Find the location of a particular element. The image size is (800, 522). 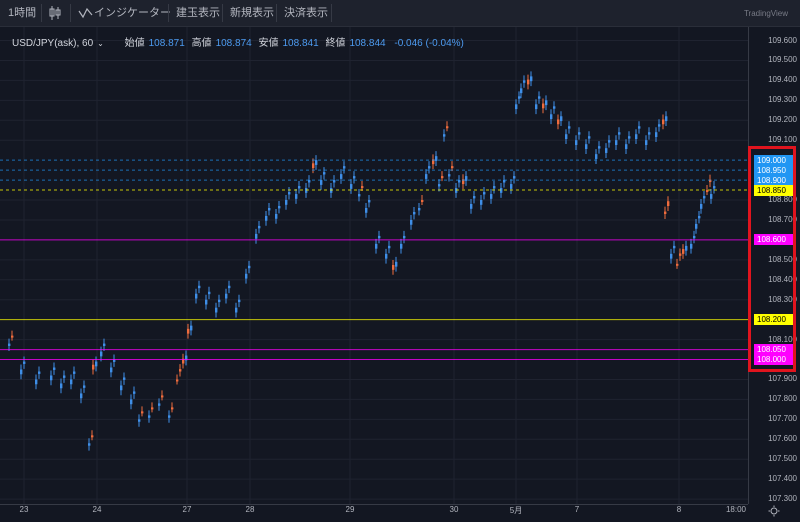

price-line-badge: 108.200 is located at coordinates (774, 320).